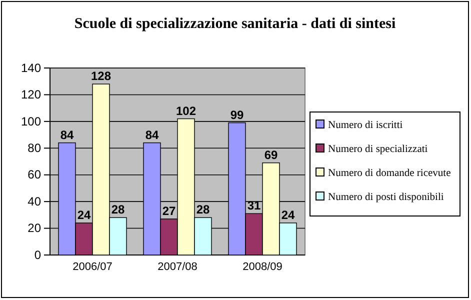 The width and height of the screenshot is (471, 300). What do you see at coordinates (390, 173) in the screenshot?
I see `legend-label: Numero di domande ricevute` at bounding box center [390, 173].